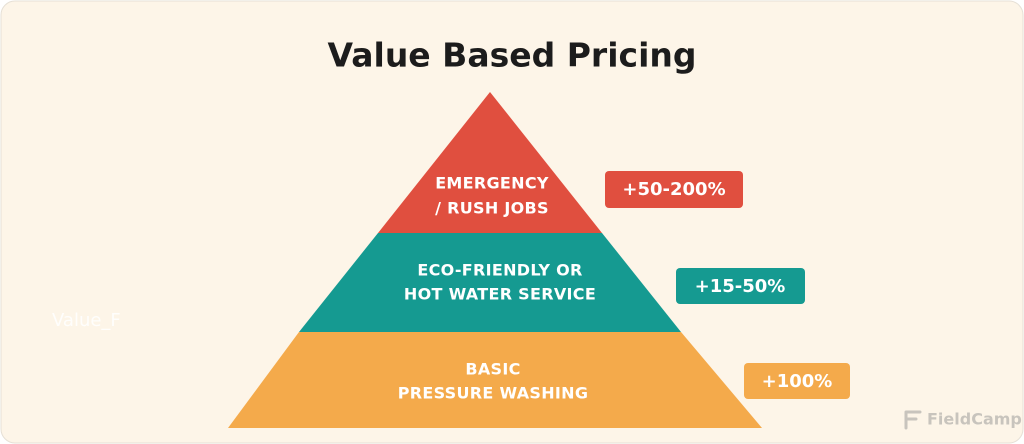 This screenshot has height=444, width=1024. Describe the element at coordinates (495, 380) in the screenshot. I see `pyramid-base-tier` at that location.